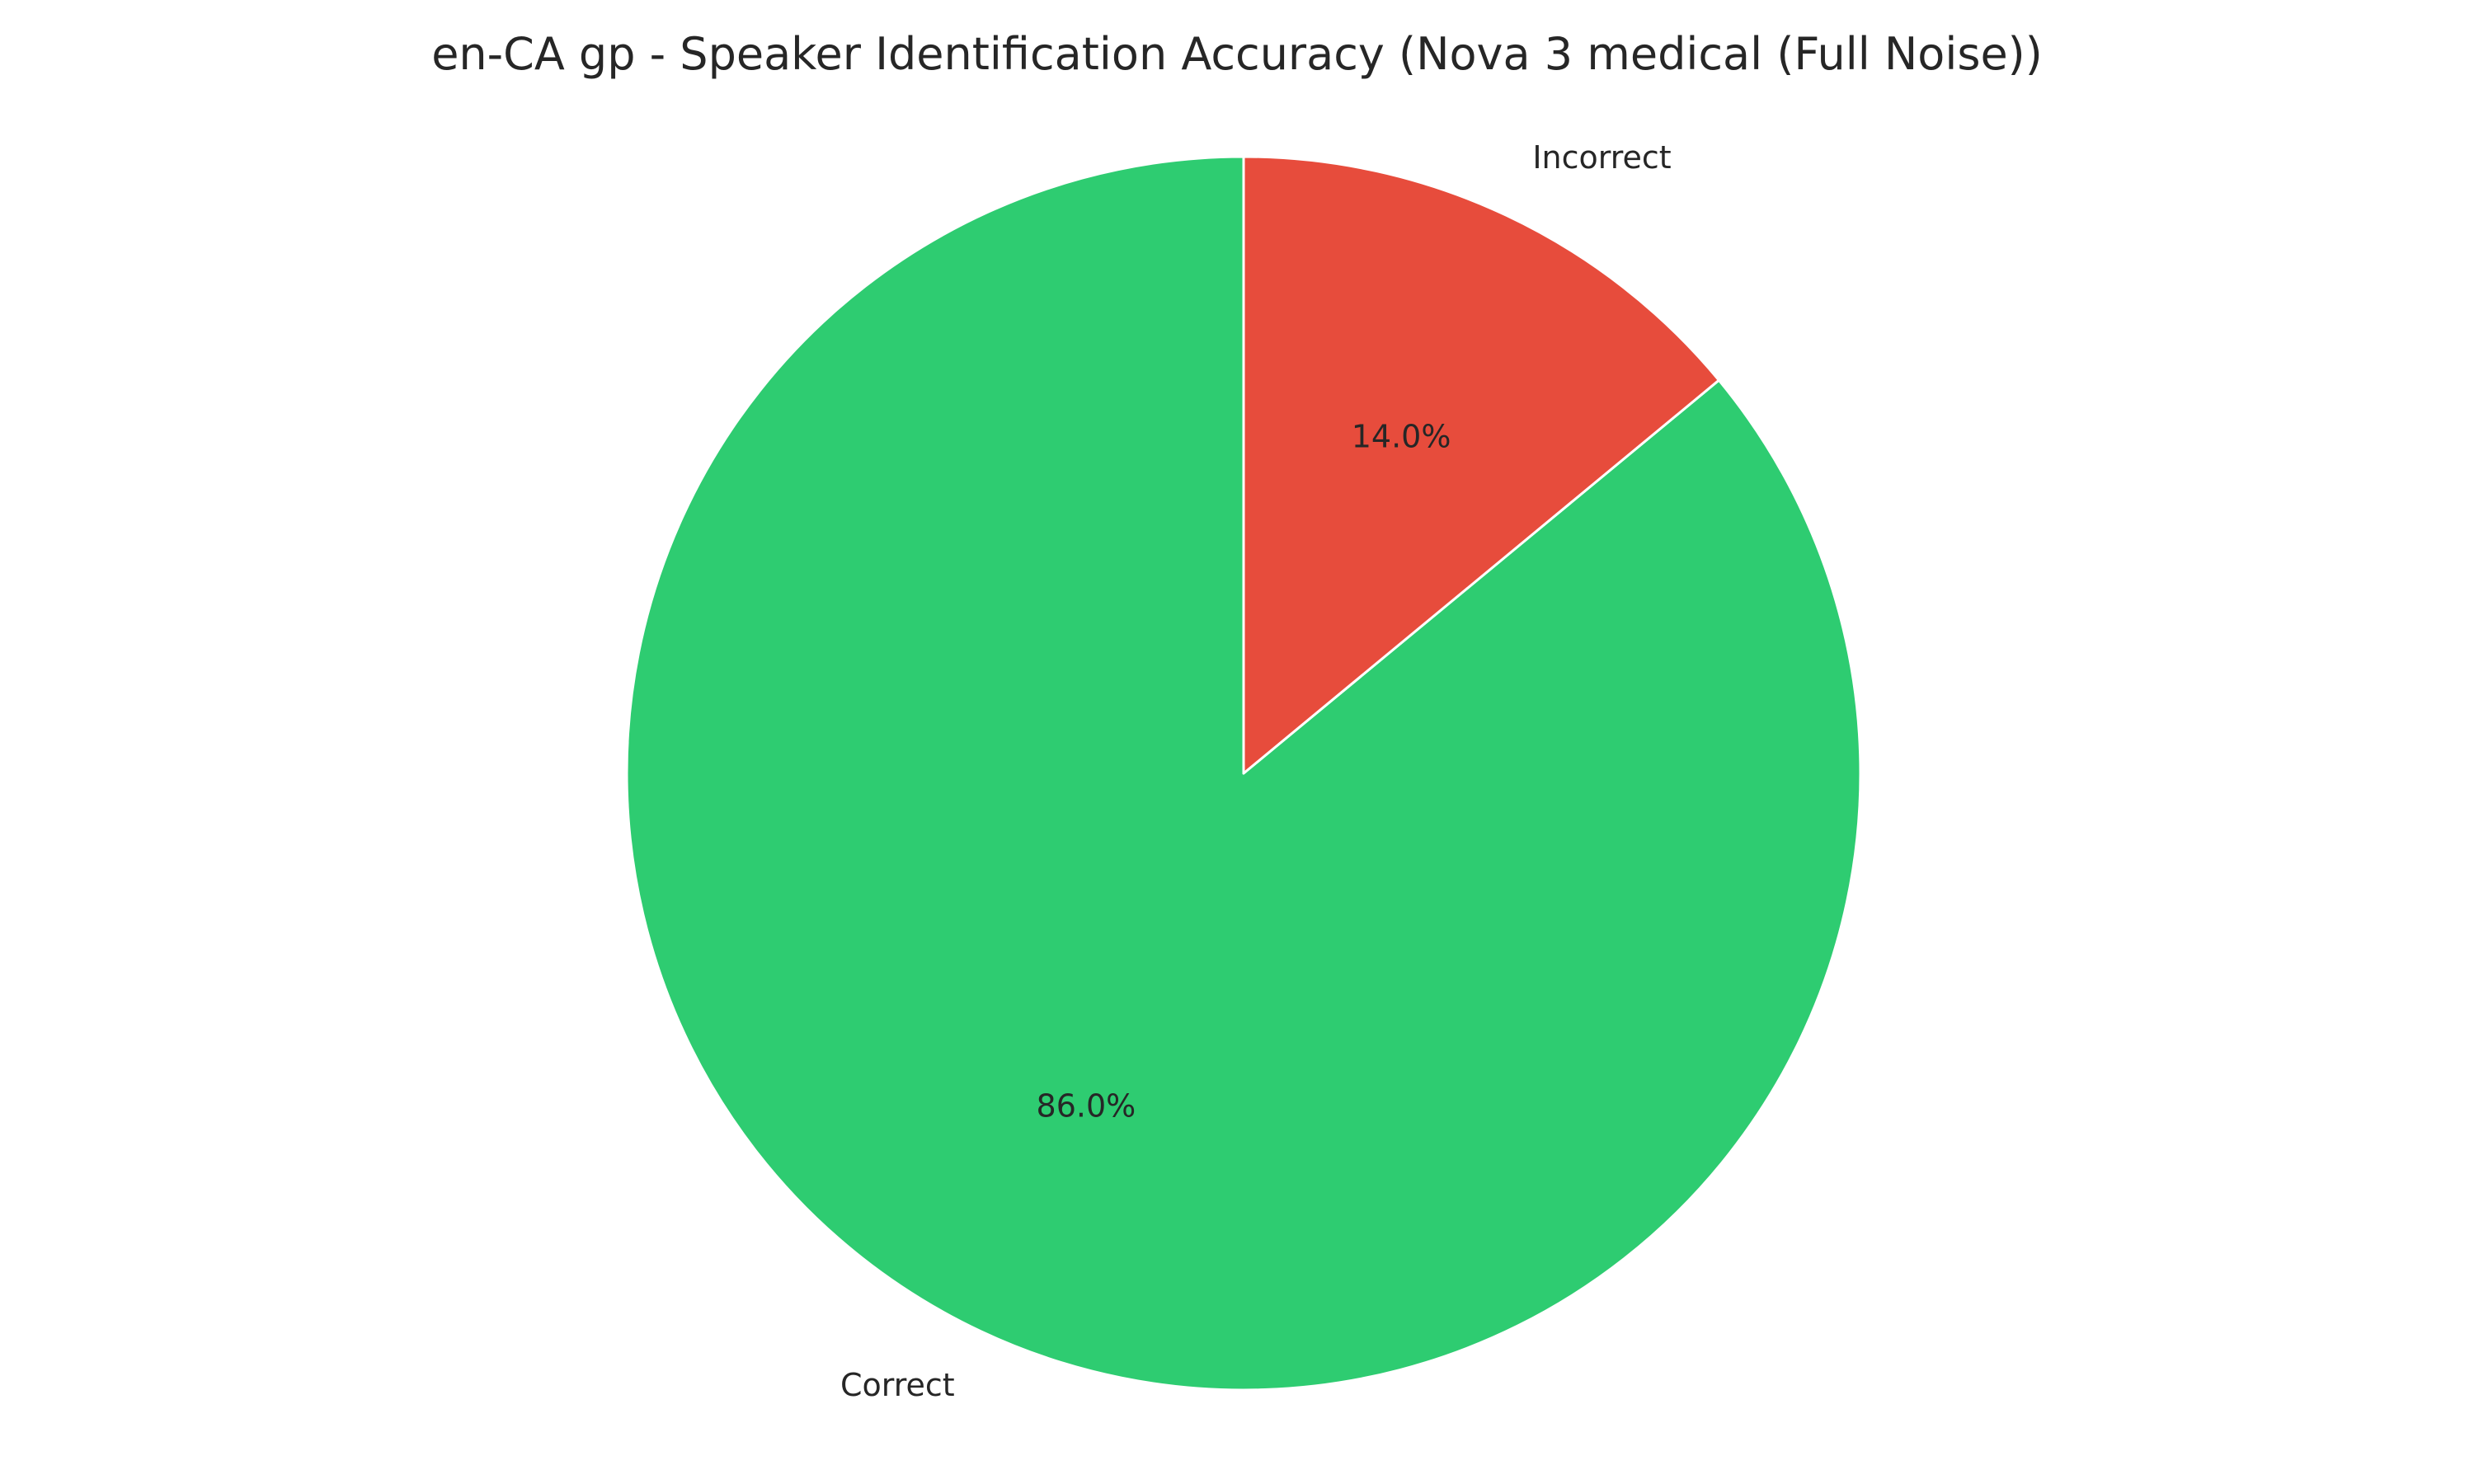 Image resolution: width=2474 pixels, height=1484 pixels. What do you see at coordinates (1401, 436) in the screenshot?
I see `pct-label-incorrect: 14.0%` at bounding box center [1401, 436].